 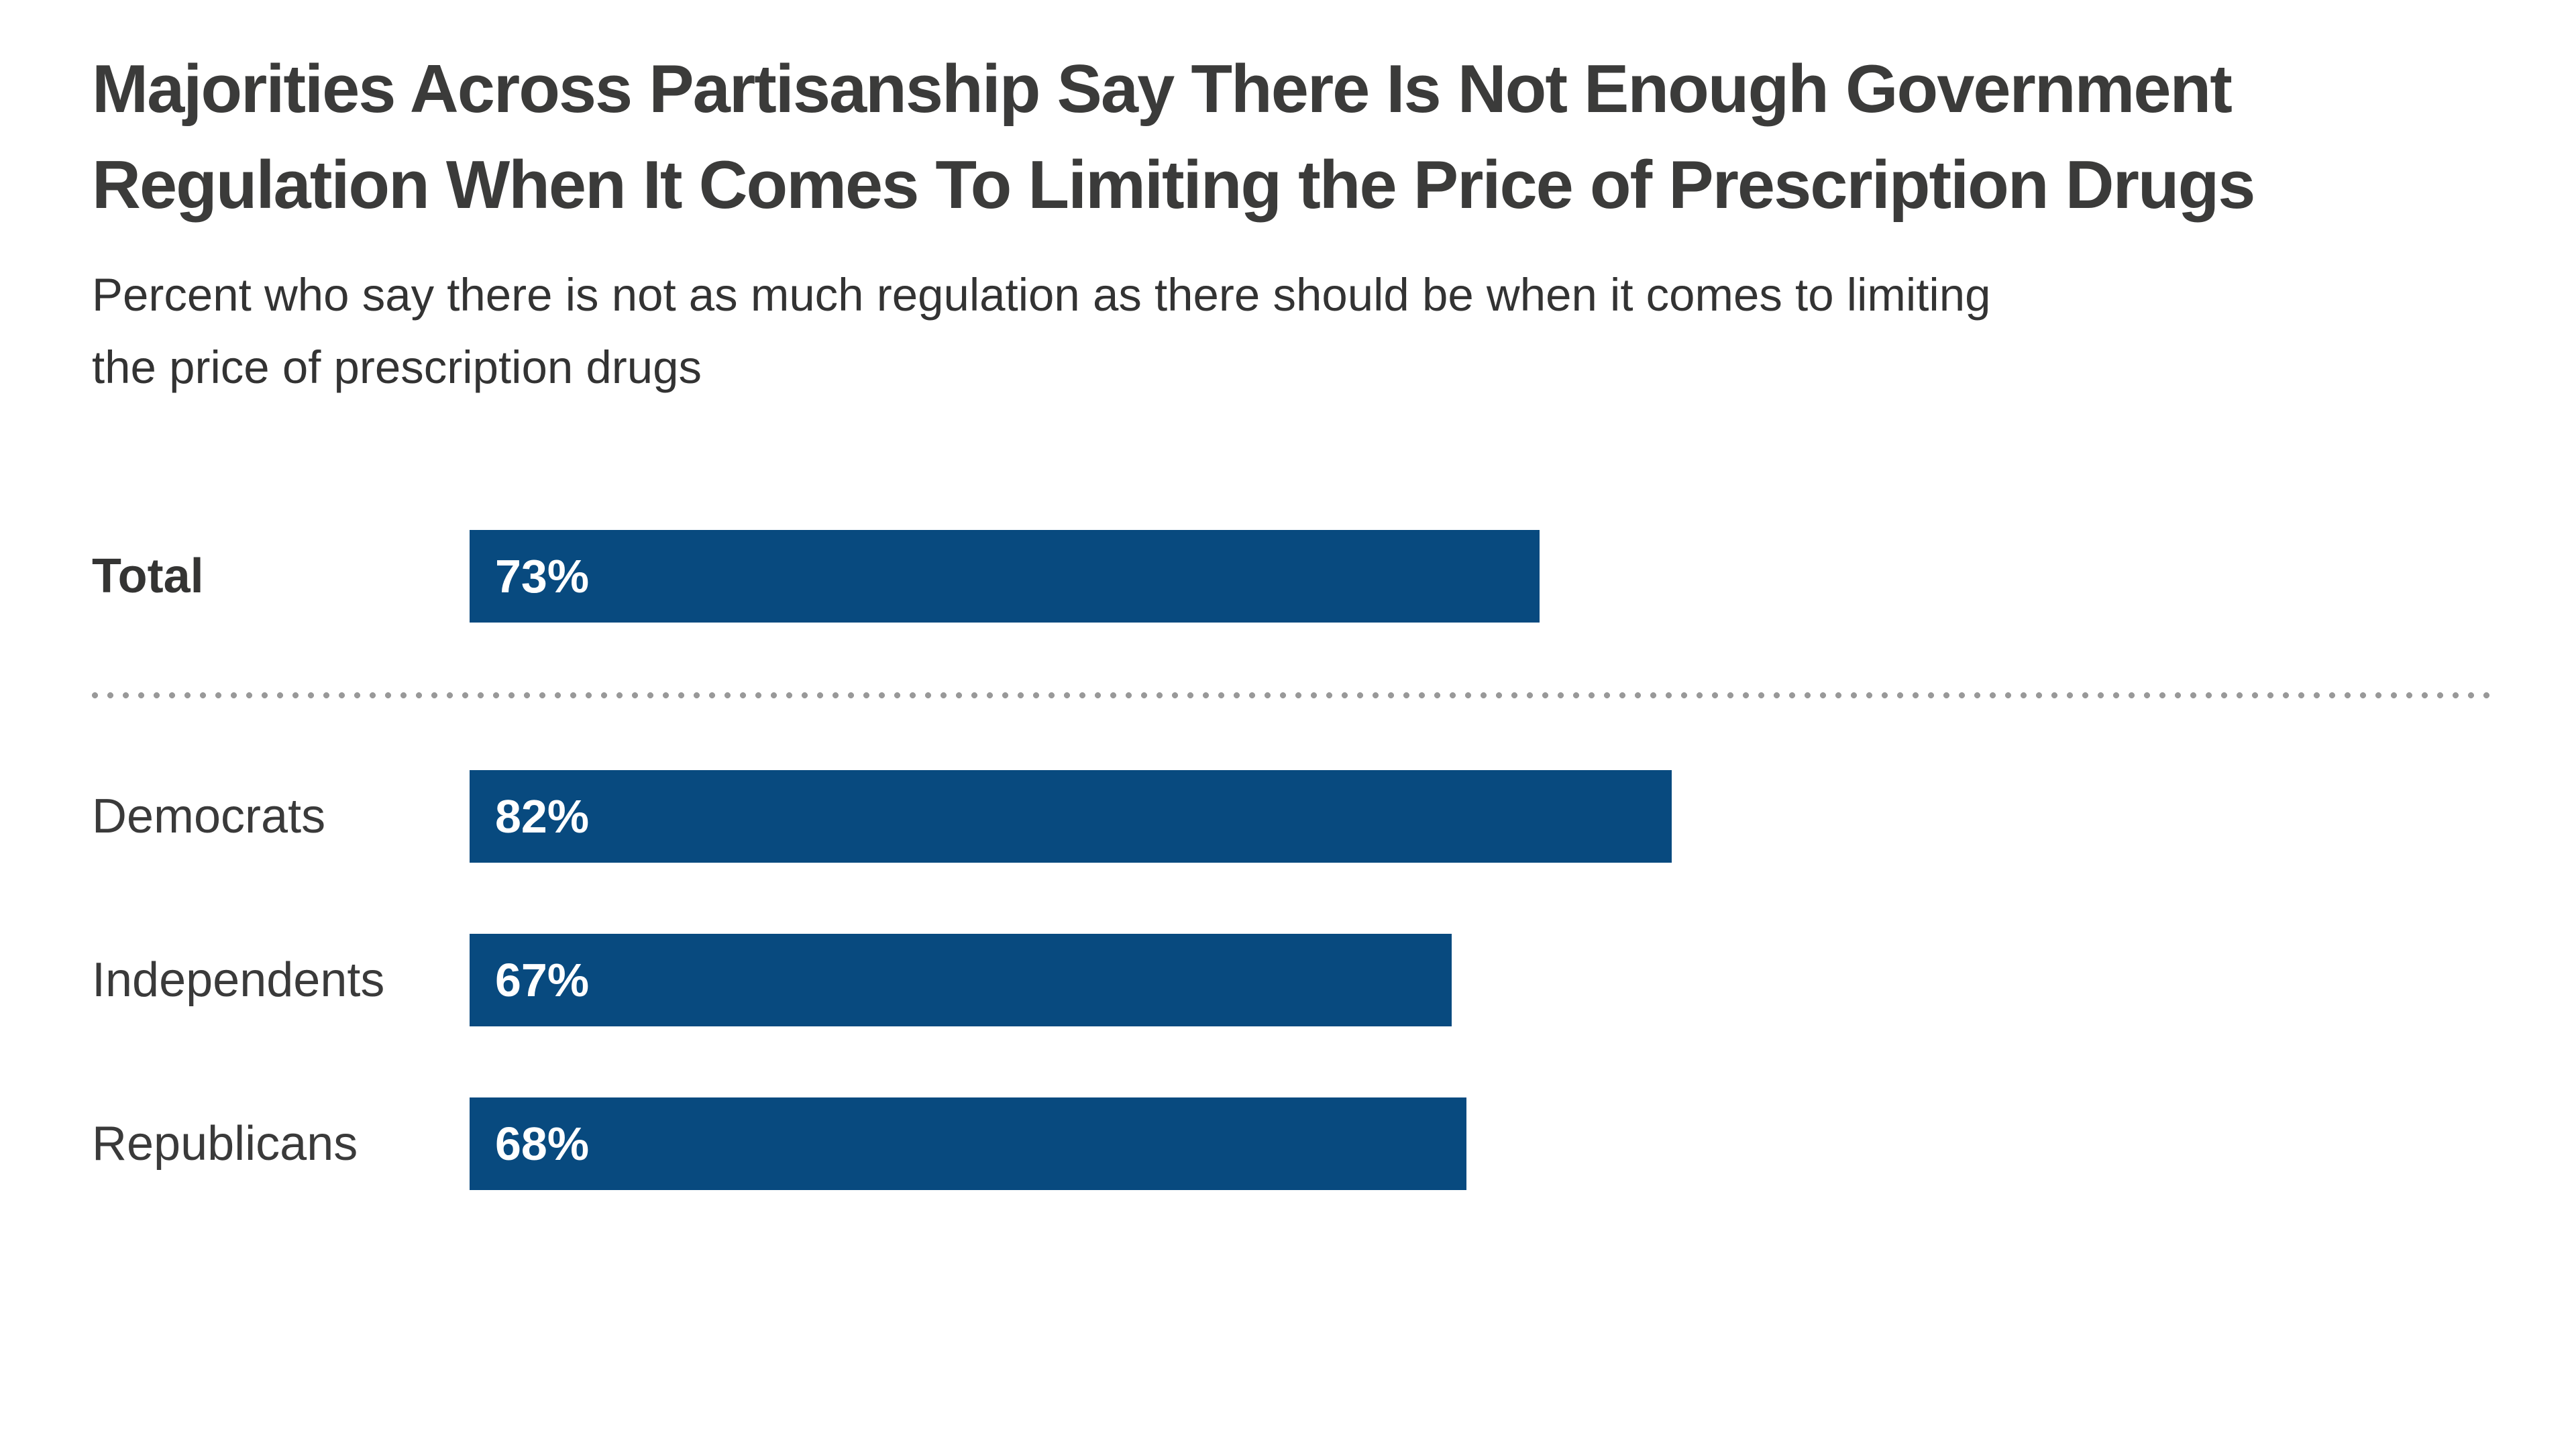 What do you see at coordinates (209, 816) in the screenshot?
I see `category-label-democrats: Democrats` at bounding box center [209, 816].